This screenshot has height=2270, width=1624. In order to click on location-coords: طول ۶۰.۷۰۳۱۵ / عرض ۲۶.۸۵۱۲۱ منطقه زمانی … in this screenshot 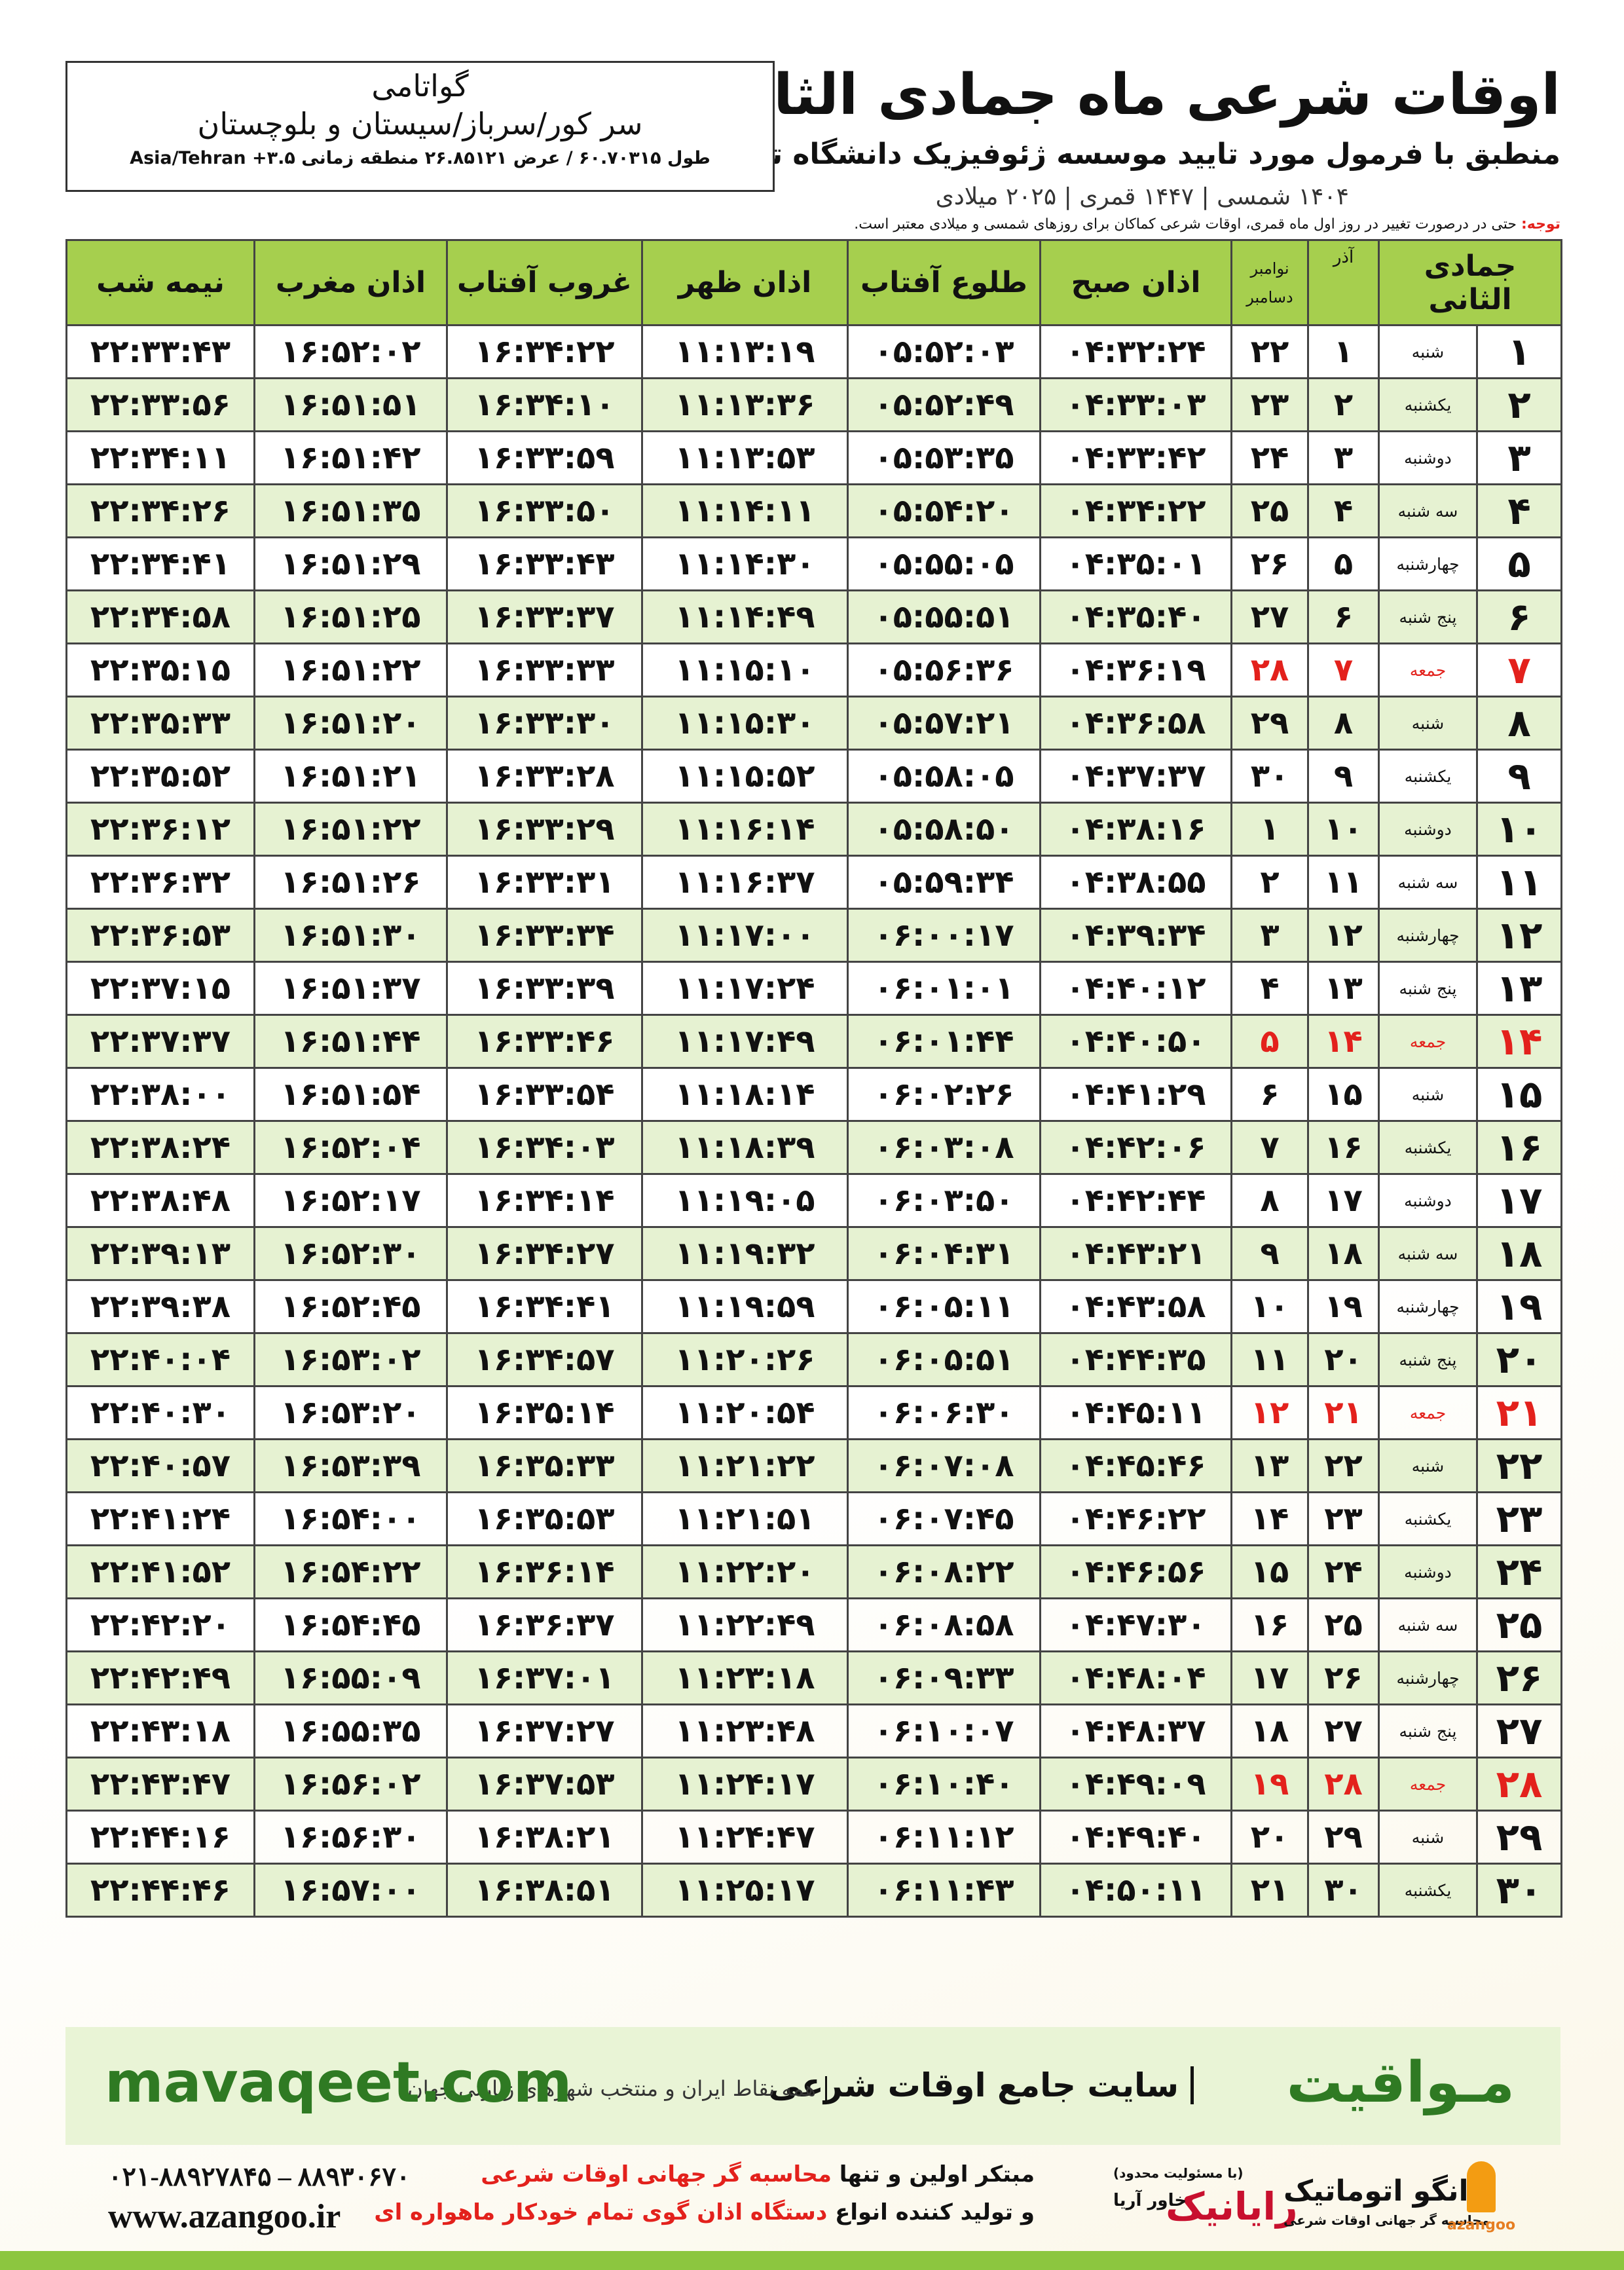, I will do `click(420, 158)`.